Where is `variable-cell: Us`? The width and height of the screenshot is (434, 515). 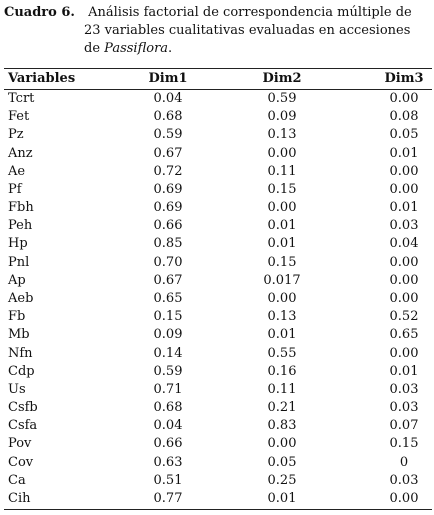
variable-cell: Us is located at coordinates (17, 389).